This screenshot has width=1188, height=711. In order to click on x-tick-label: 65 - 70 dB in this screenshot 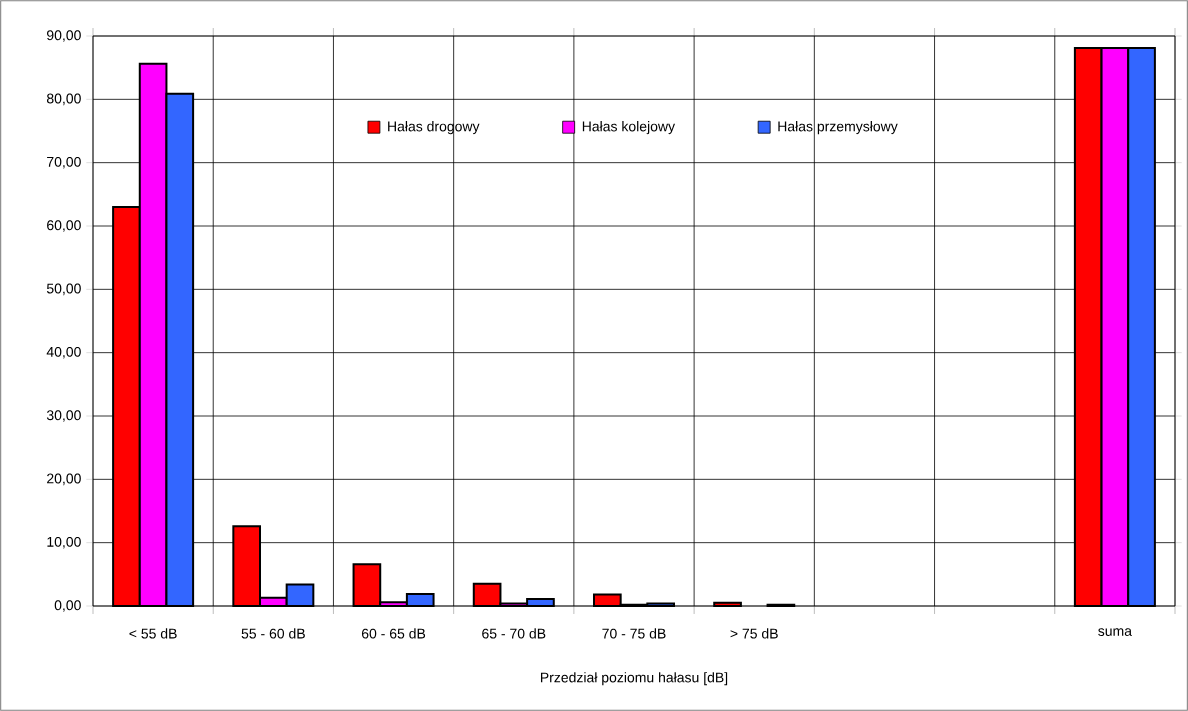, I will do `click(514, 633)`.